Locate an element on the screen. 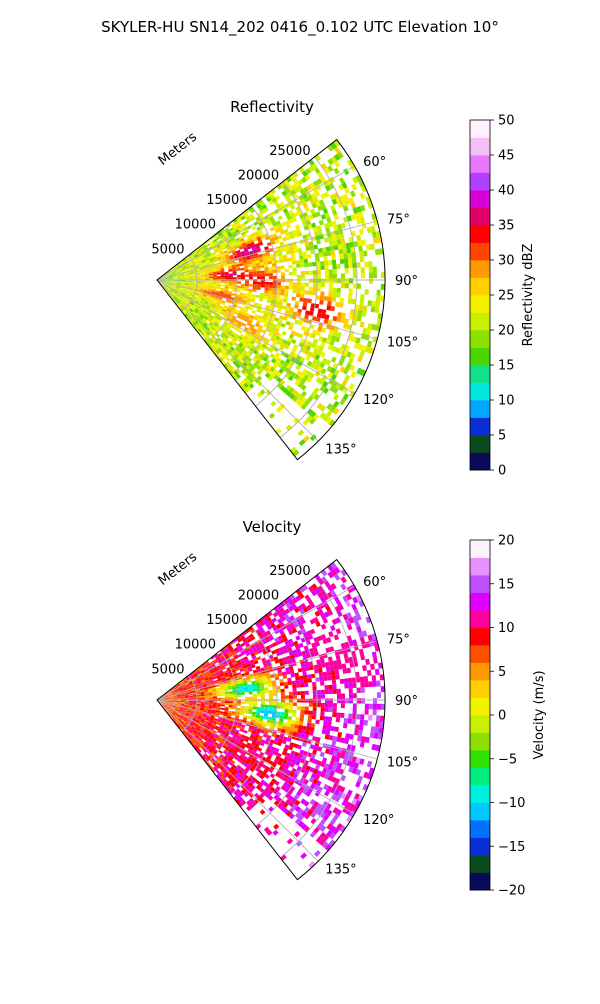  colorbar-tick-label: 10 is located at coordinates (506, 401).